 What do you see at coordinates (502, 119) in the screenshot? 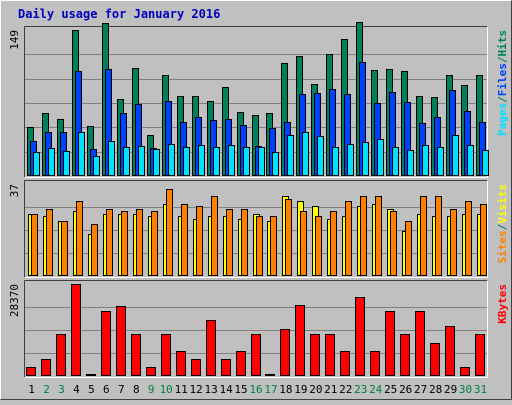
I see `legend-entry: Pages` at bounding box center [502, 119].